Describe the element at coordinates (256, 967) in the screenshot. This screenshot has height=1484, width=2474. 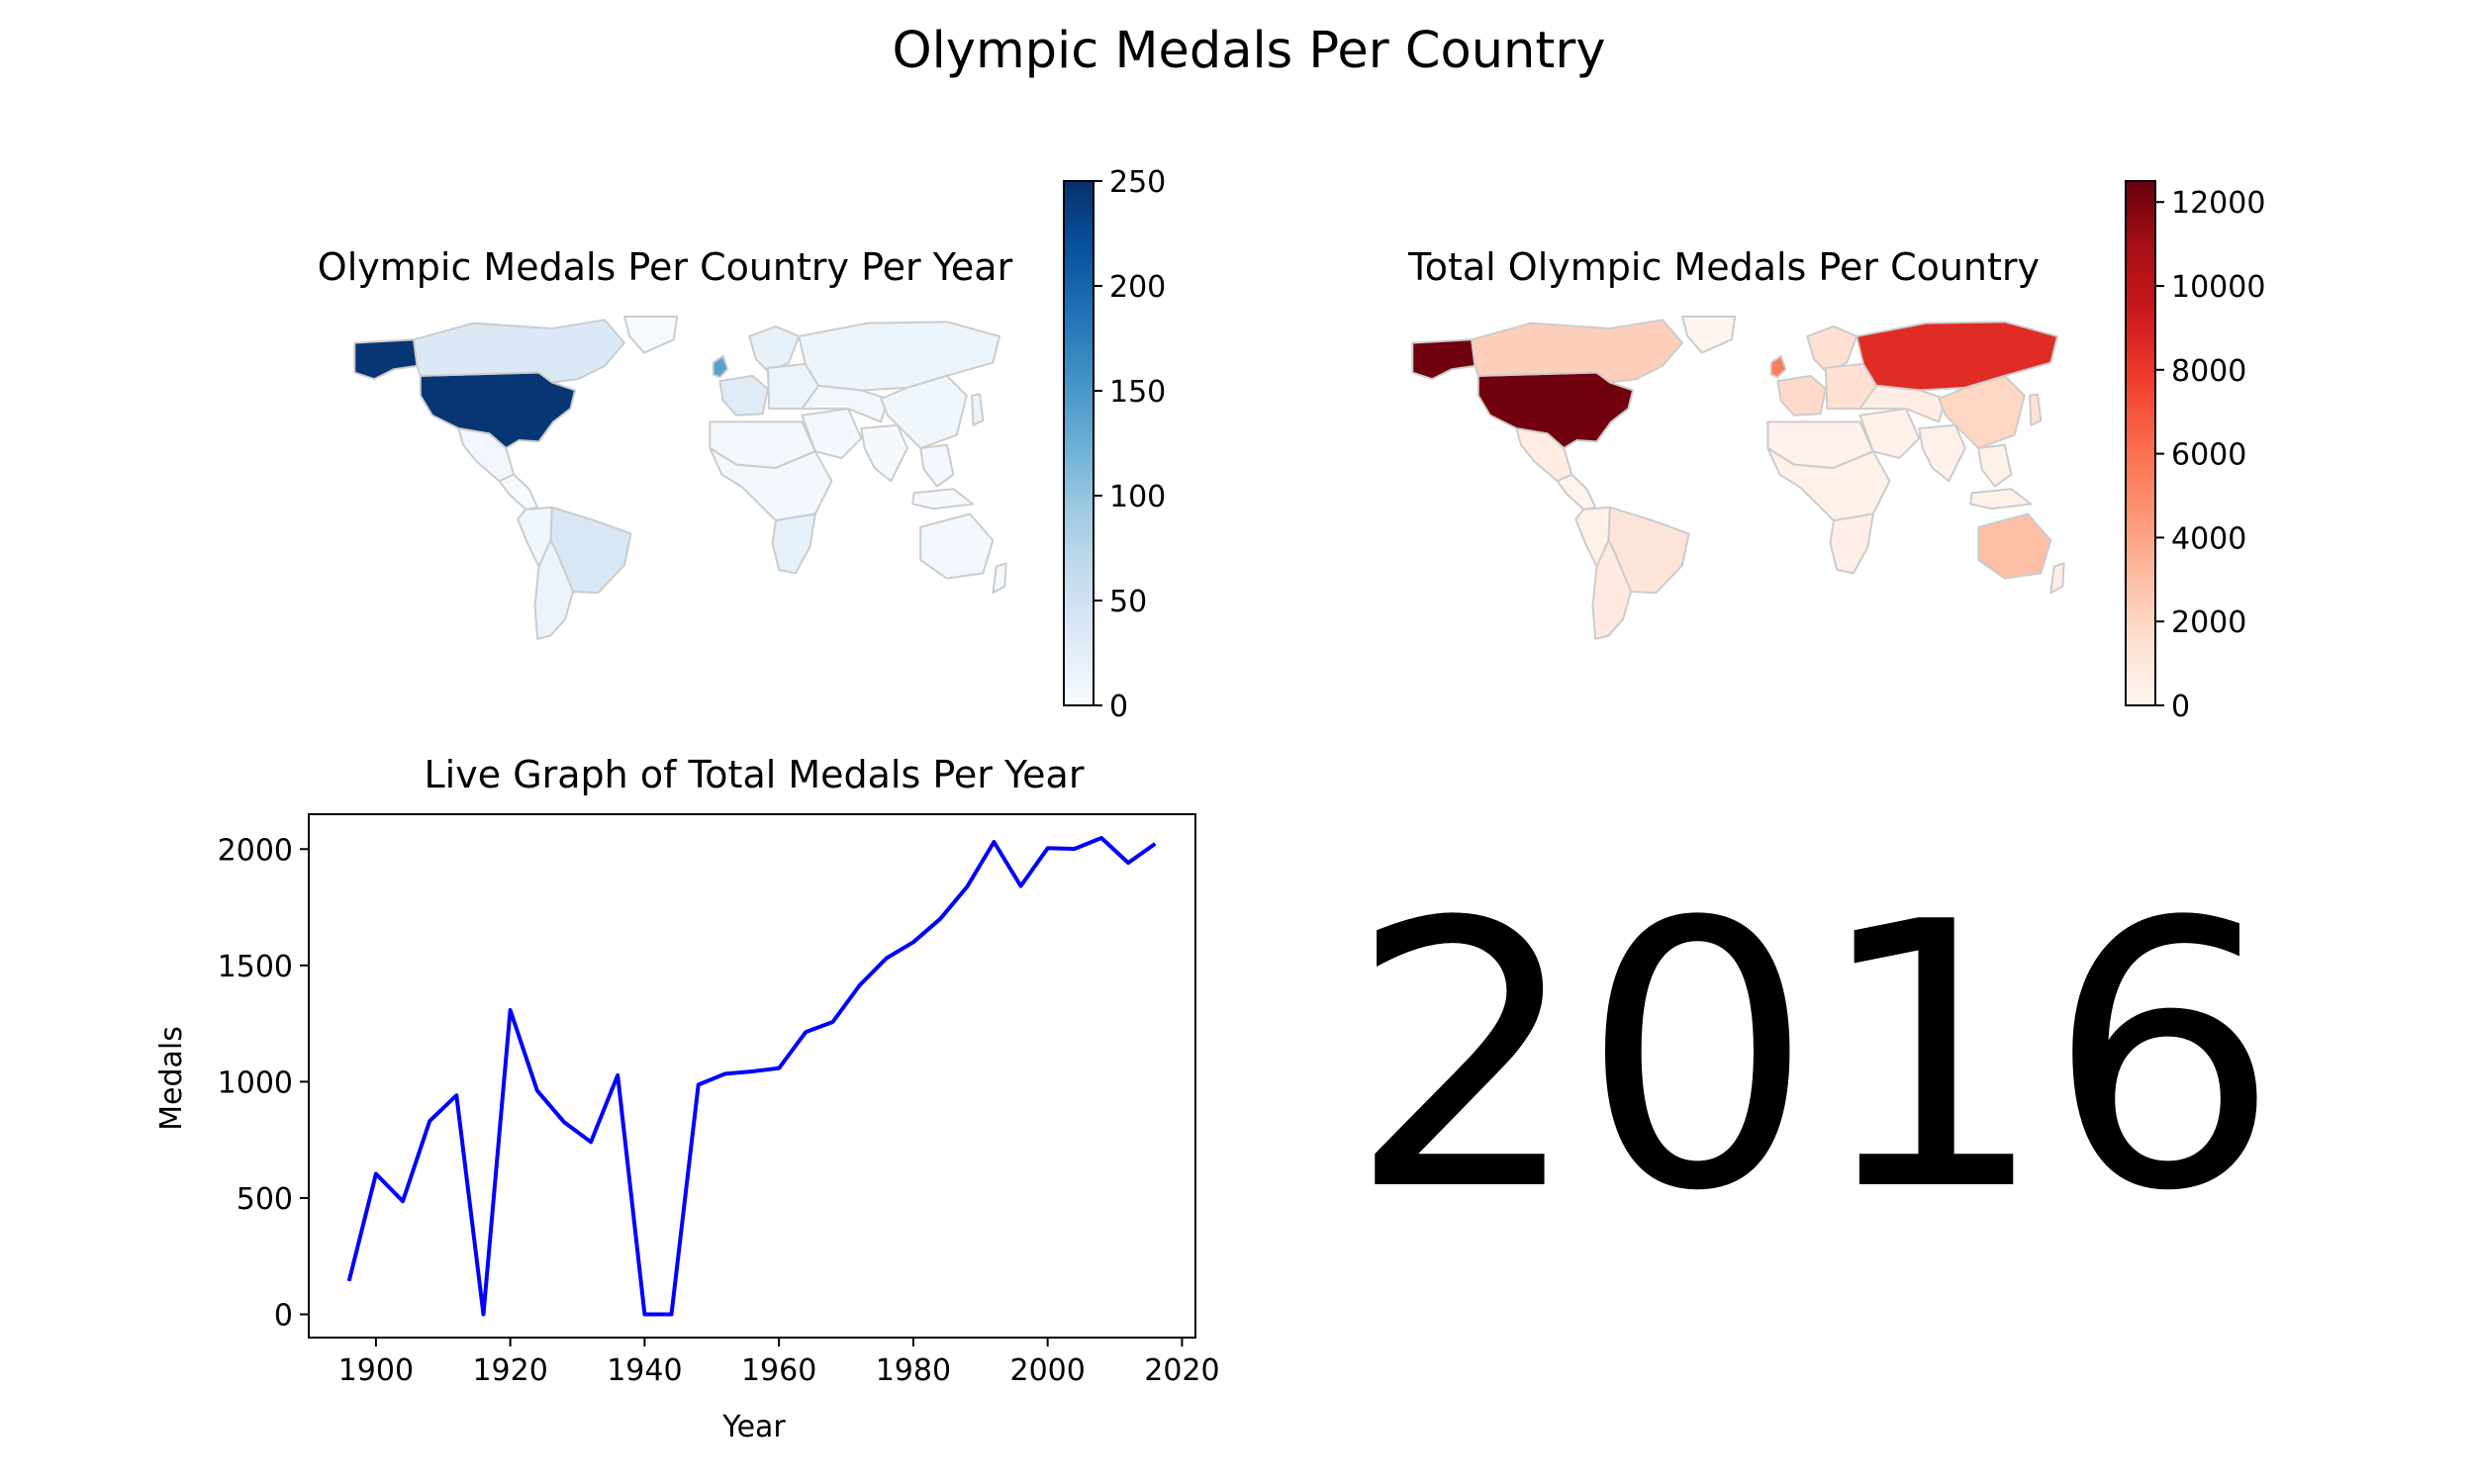
I see `y-tick-label: 1500` at that location.